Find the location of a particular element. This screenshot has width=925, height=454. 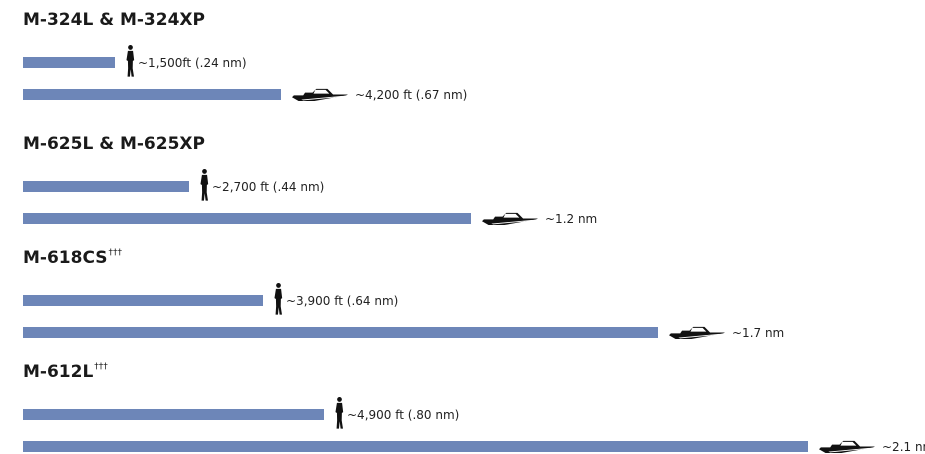

range-label-person: ~1,500ft (.24 nm) is located at coordinates (192, 63).